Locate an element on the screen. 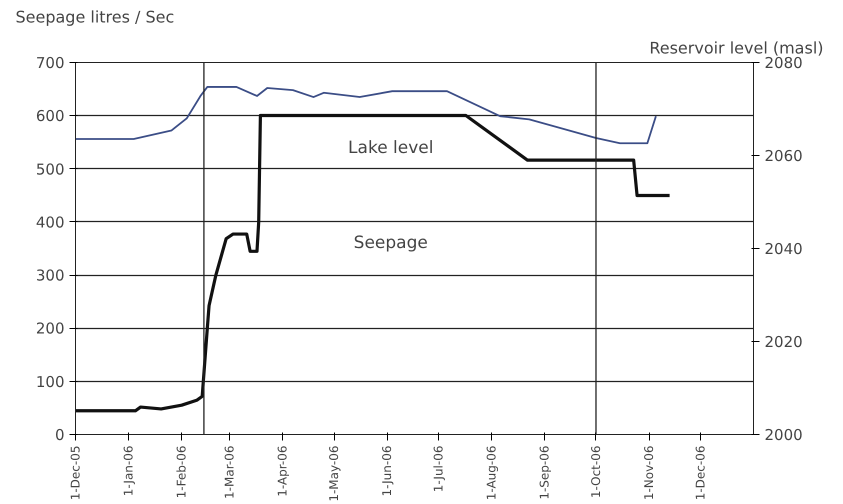  y-axis-title: Seepage litres / Sec is located at coordinates (95, 17).